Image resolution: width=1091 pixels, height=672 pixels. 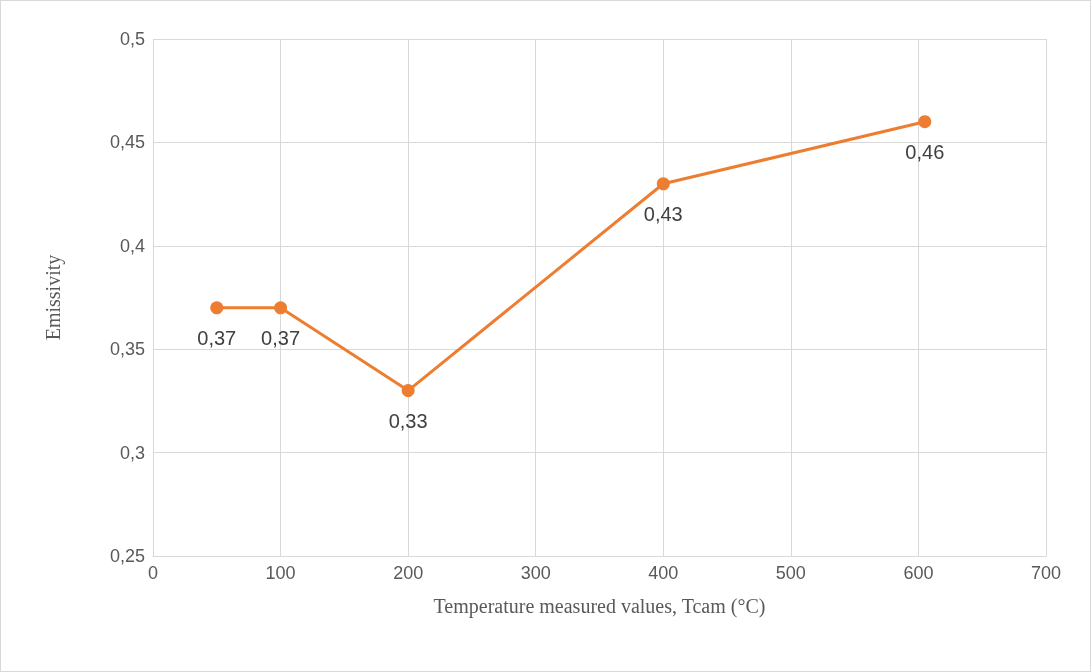 What do you see at coordinates (127, 349) in the screenshot?
I see `y-tick-label: 0,35` at bounding box center [127, 349].